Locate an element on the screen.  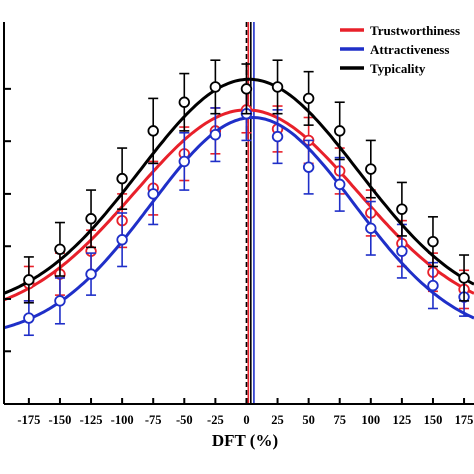
legend-label: Trustworthiness is located at coordinates (415, 30).